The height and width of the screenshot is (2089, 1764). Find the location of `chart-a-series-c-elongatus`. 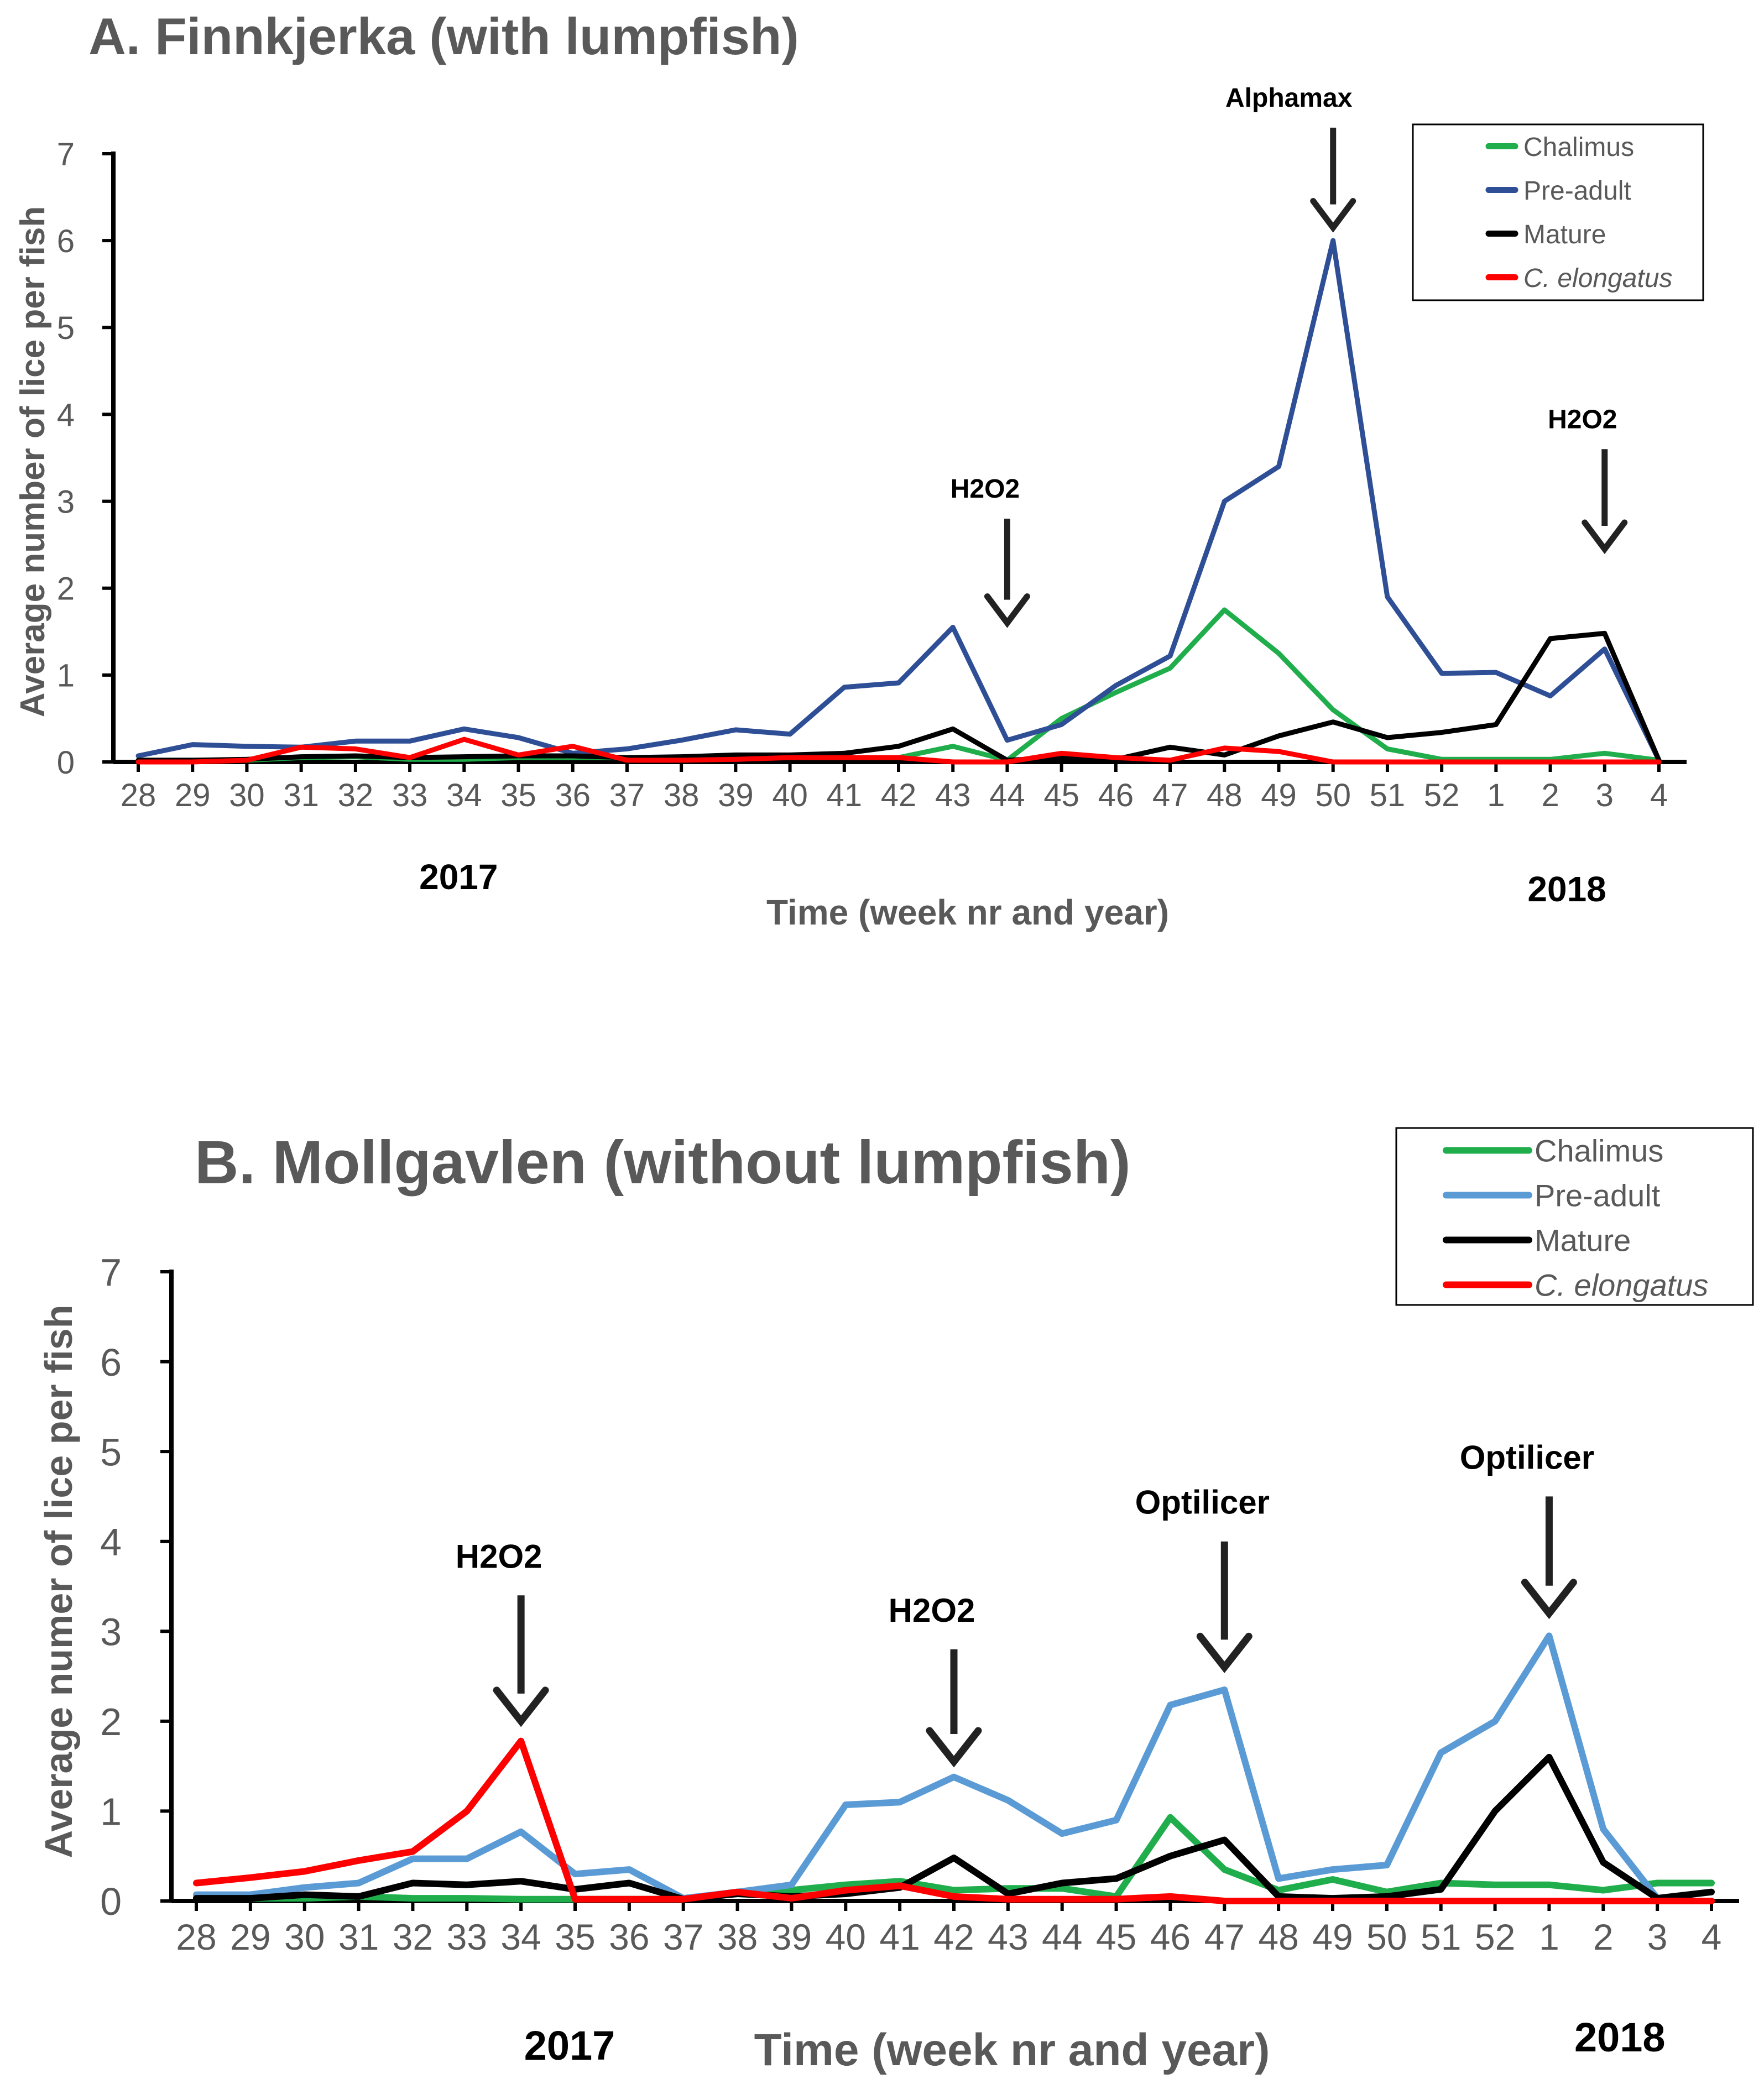

chart-a-series-c-elongatus is located at coordinates (898, 751).